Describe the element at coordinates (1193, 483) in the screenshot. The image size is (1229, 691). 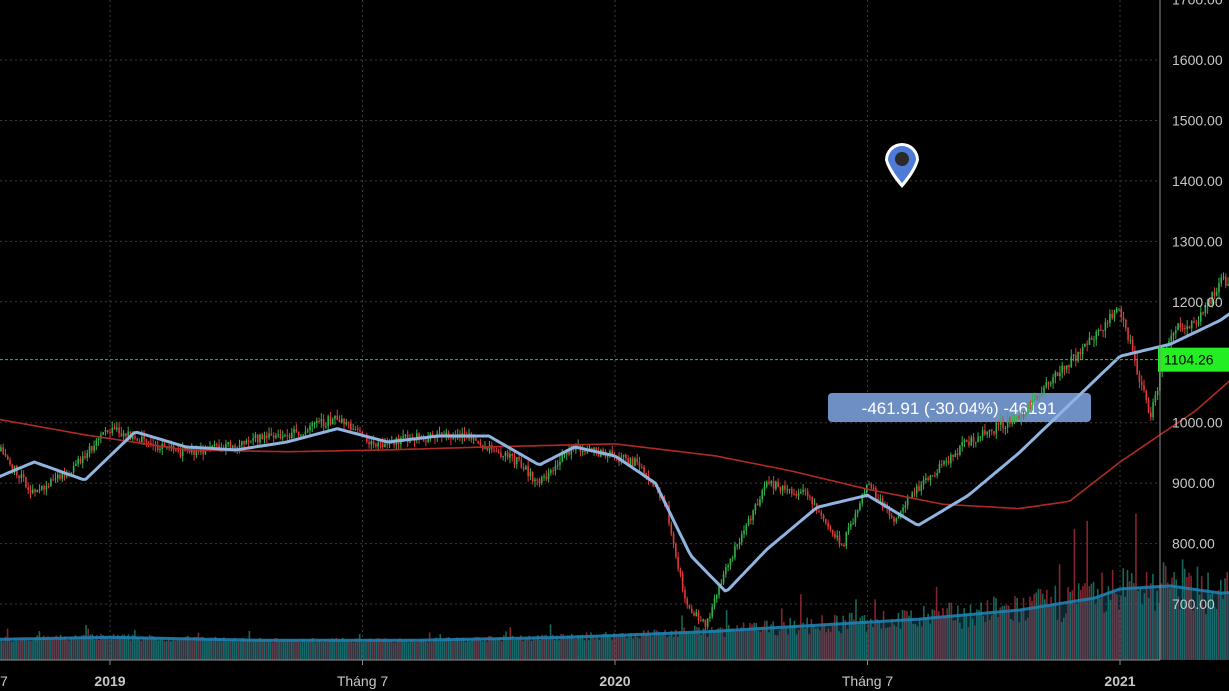
I see `y-tick-label: 900.00` at that location.